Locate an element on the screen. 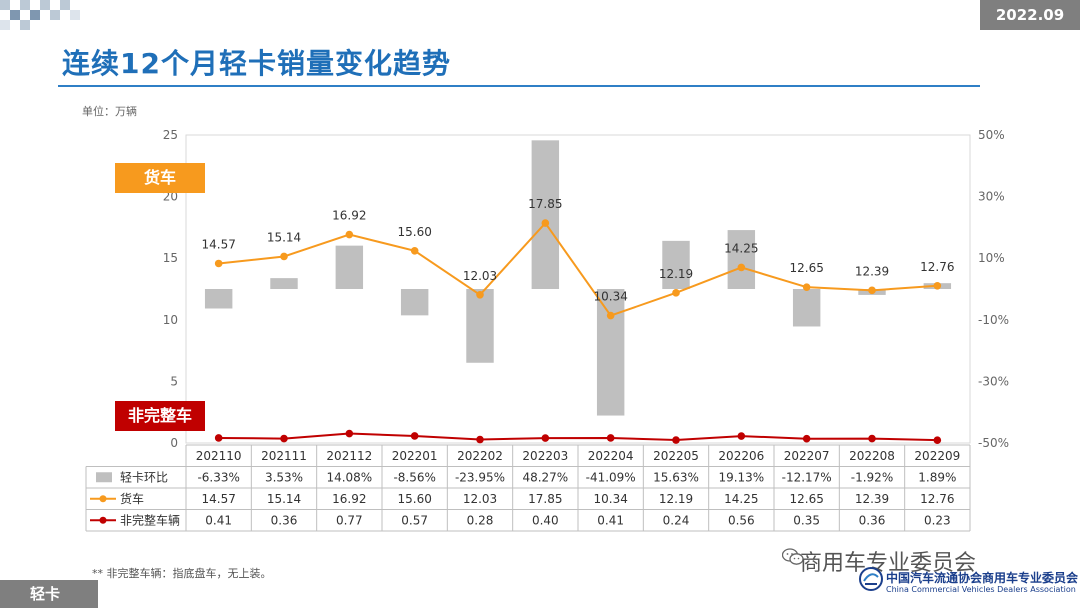 The height and width of the screenshot is (608, 1080). right-axis-tick-label: -10% is located at coordinates (993, 320).